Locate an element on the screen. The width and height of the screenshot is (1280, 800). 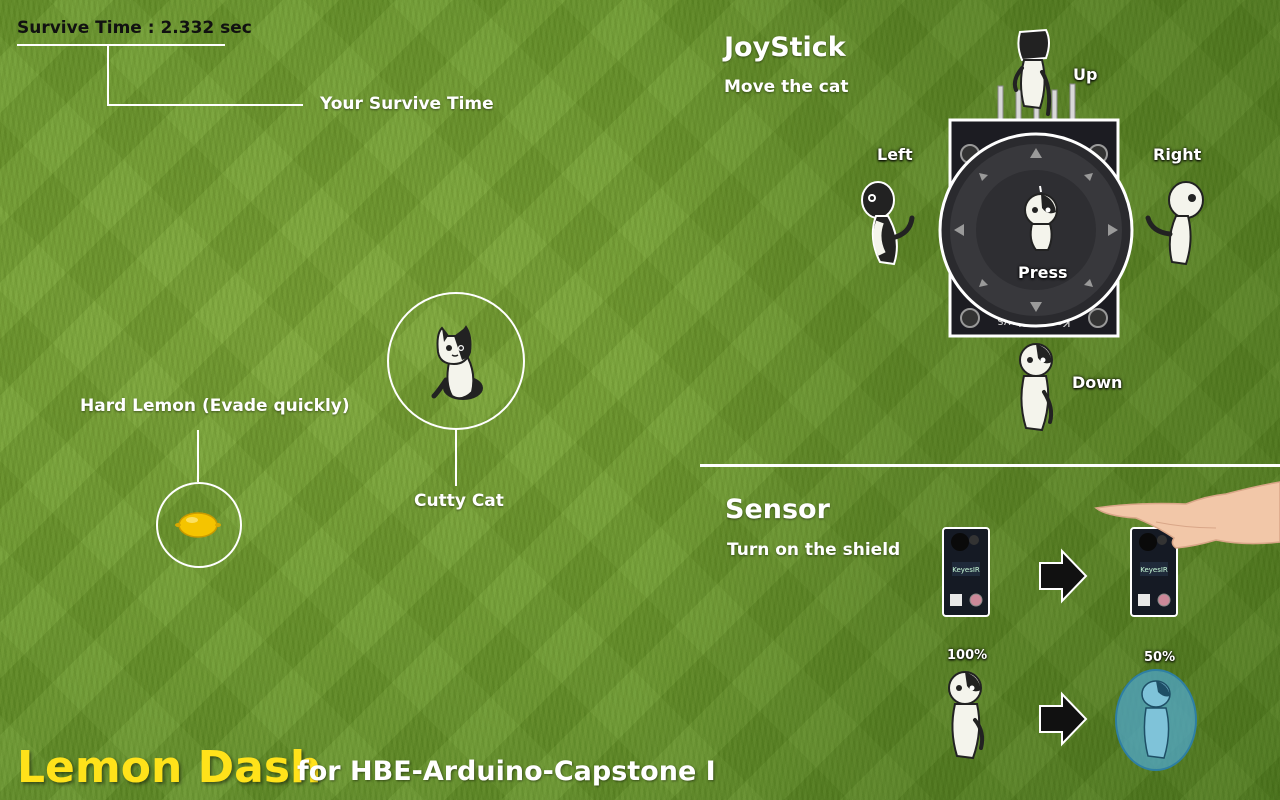
cat-left-icon is located at coordinates (888, 223).